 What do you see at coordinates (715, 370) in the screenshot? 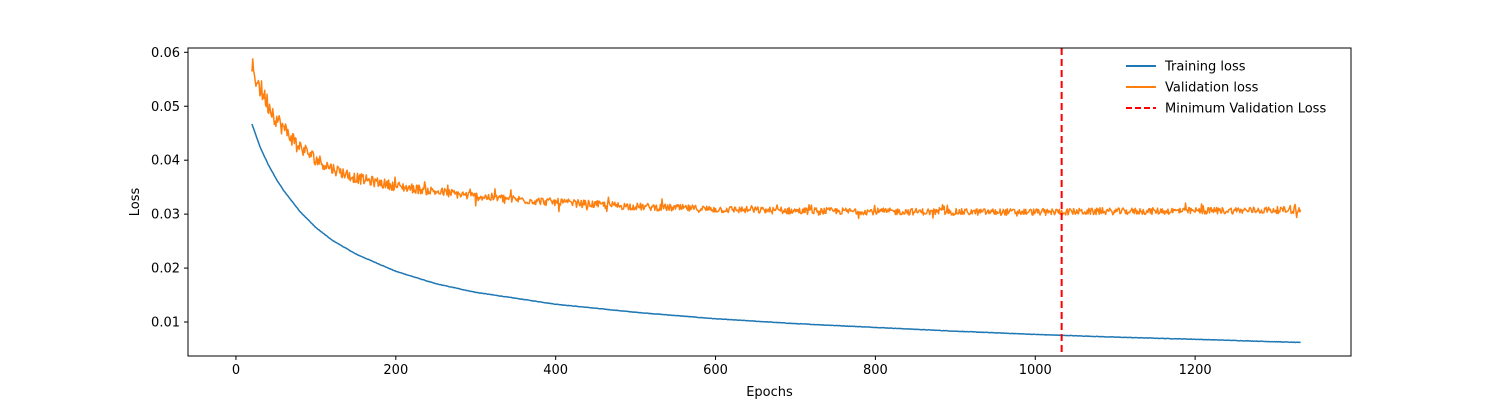
I see `x-tick-label: 600` at bounding box center [715, 370].